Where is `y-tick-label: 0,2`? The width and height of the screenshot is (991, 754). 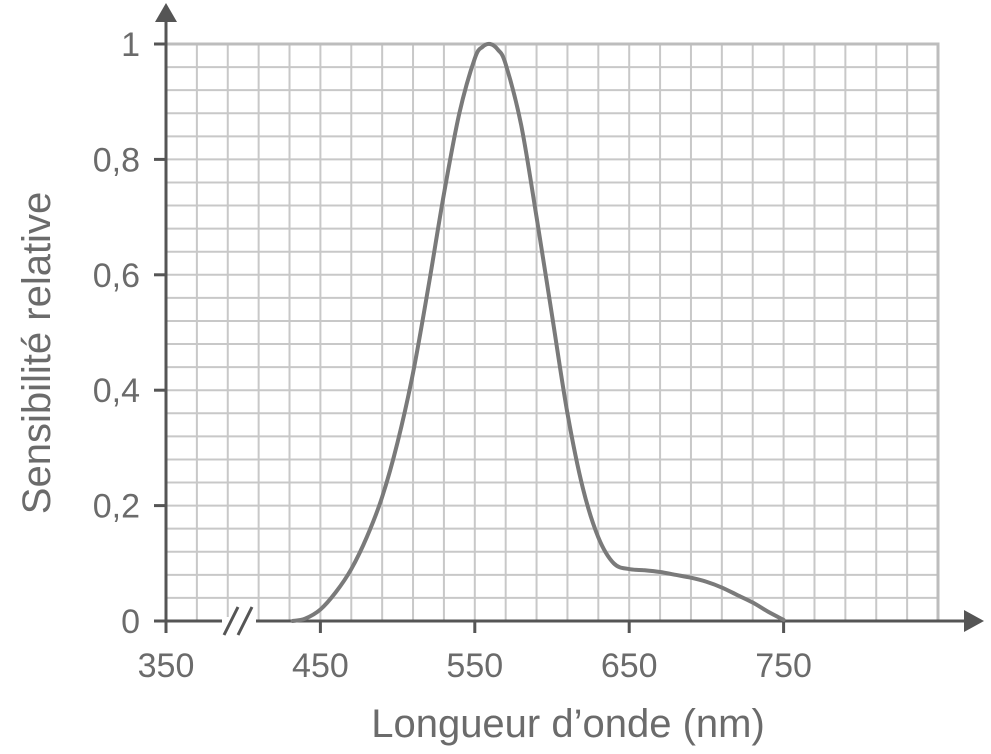 y-tick-label: 0,2 is located at coordinates (116, 507).